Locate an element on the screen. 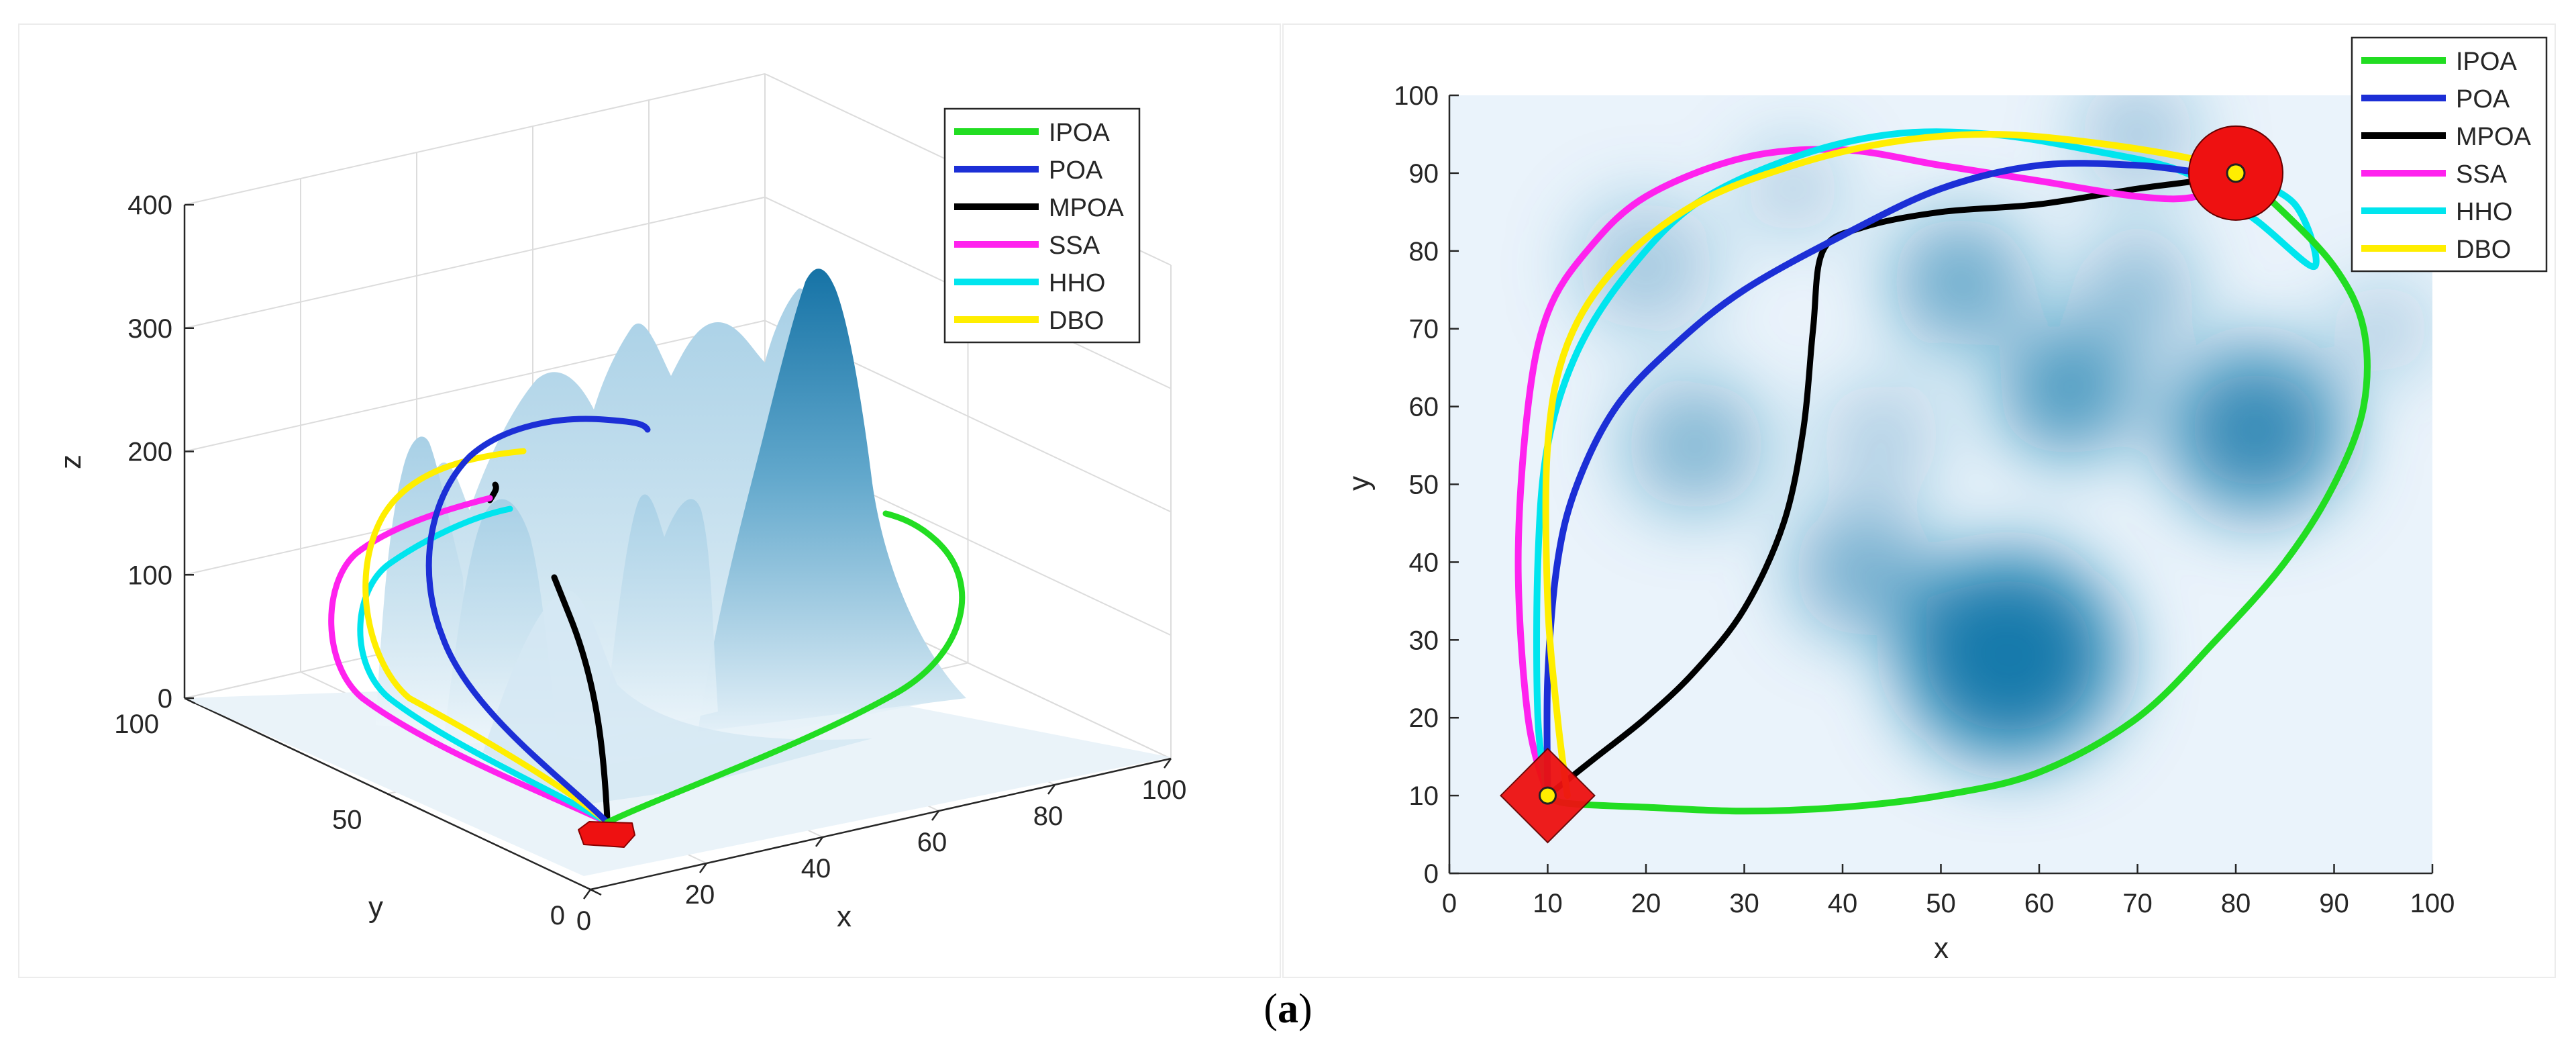 Image resolution: width=2576 pixels, height=1062 pixels. 3d-path-dbo is located at coordinates (486, 637).